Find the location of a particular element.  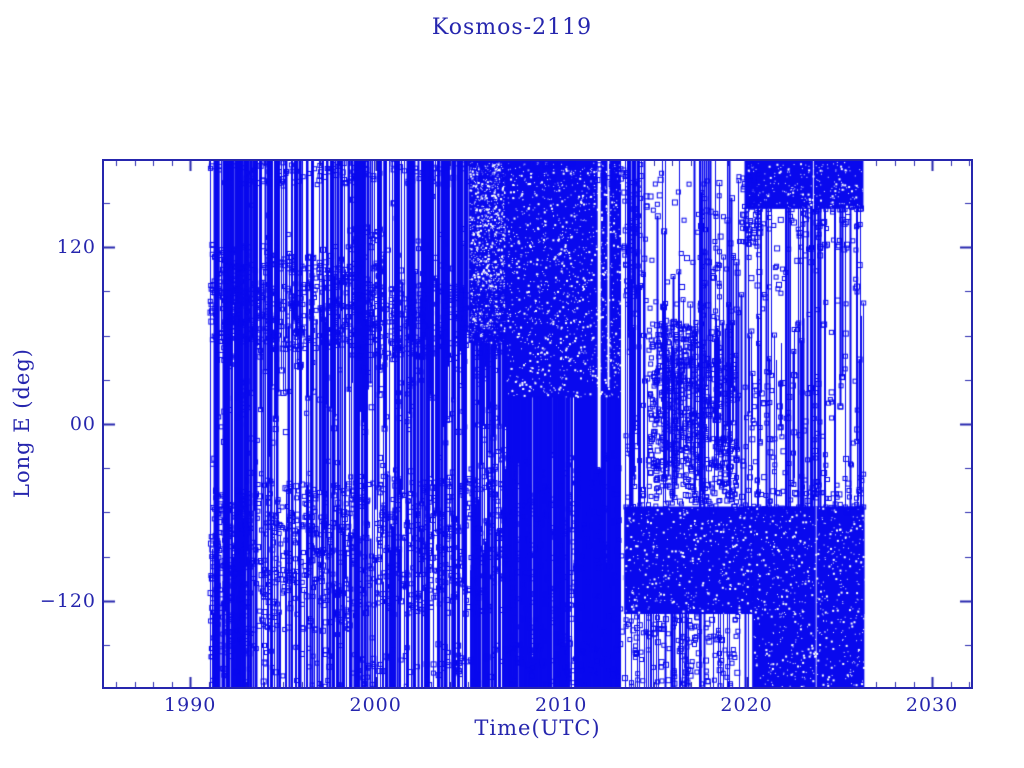

x-axis-title: Time(UTC) is located at coordinates (537, 728).